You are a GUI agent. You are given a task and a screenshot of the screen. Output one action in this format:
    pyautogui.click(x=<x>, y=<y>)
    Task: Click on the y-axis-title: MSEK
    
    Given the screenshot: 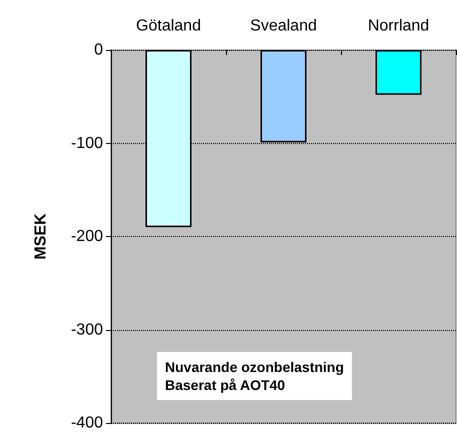 What is the action you would take?
    pyautogui.click(x=41, y=236)
    